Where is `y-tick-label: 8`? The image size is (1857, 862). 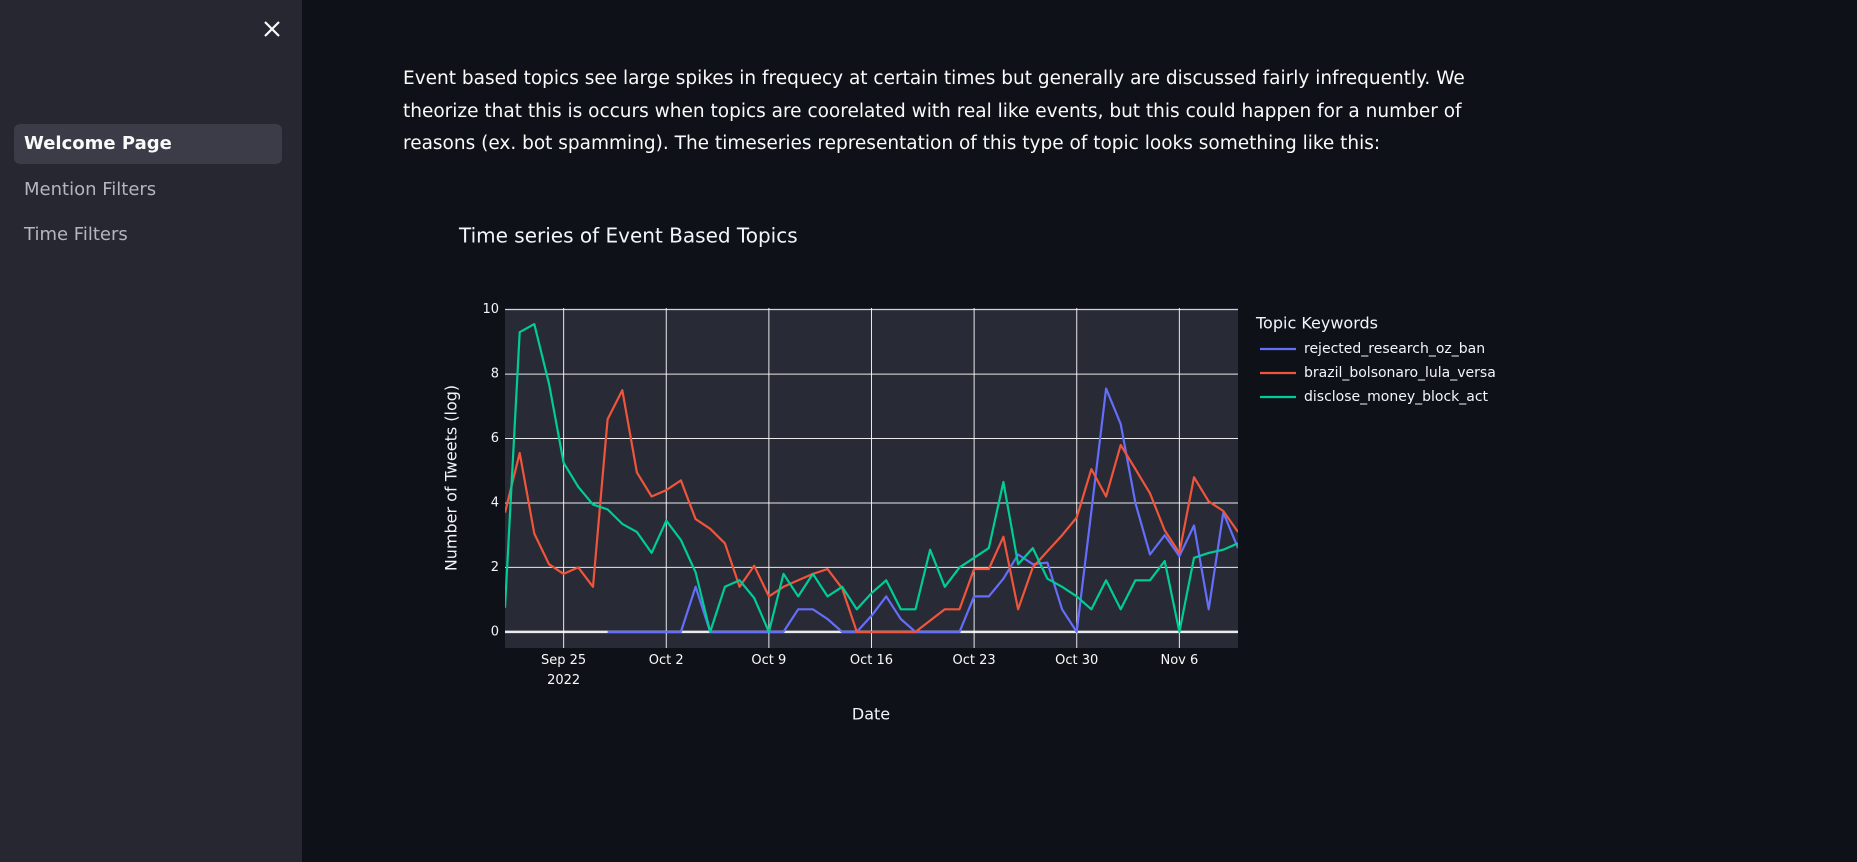 y-tick-label: 8 is located at coordinates (495, 374).